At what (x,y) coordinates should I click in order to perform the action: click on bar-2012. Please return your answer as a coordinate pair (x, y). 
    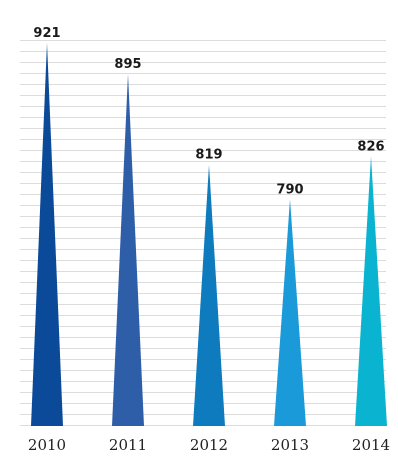
    Looking at the image, I should click on (209, 295).